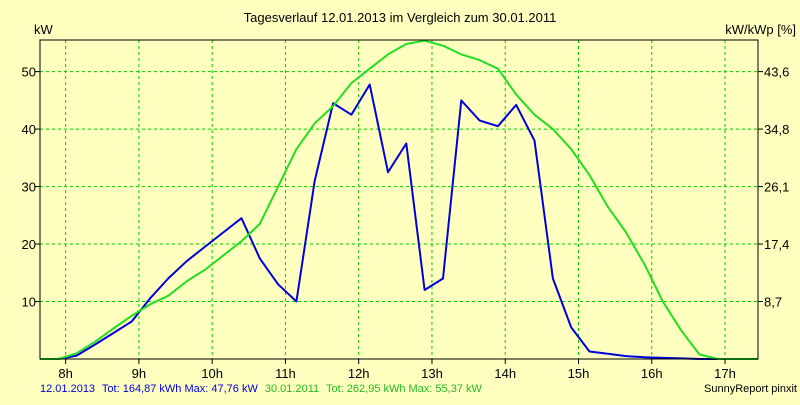  What do you see at coordinates (404, 389) in the screenshot?
I see `footer-series-2-stats: Tot: 262,95 kWh Max: 55,37 kW` at bounding box center [404, 389].